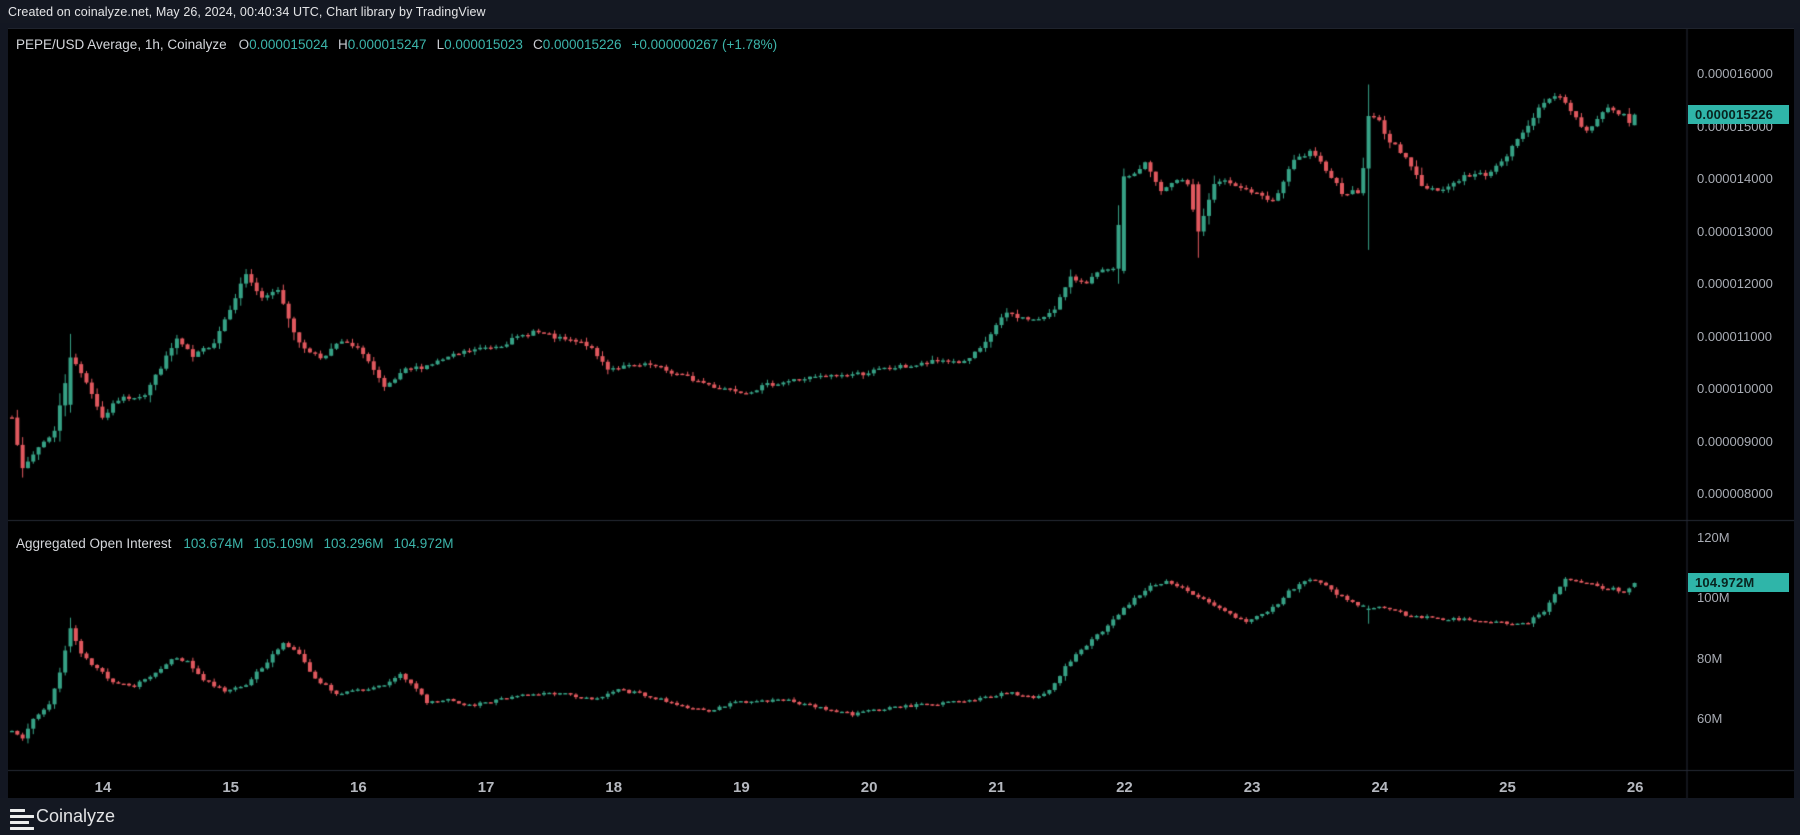 The width and height of the screenshot is (1800, 835). What do you see at coordinates (1741, 274) in the screenshot?
I see `price-axis-scale` at bounding box center [1741, 274].